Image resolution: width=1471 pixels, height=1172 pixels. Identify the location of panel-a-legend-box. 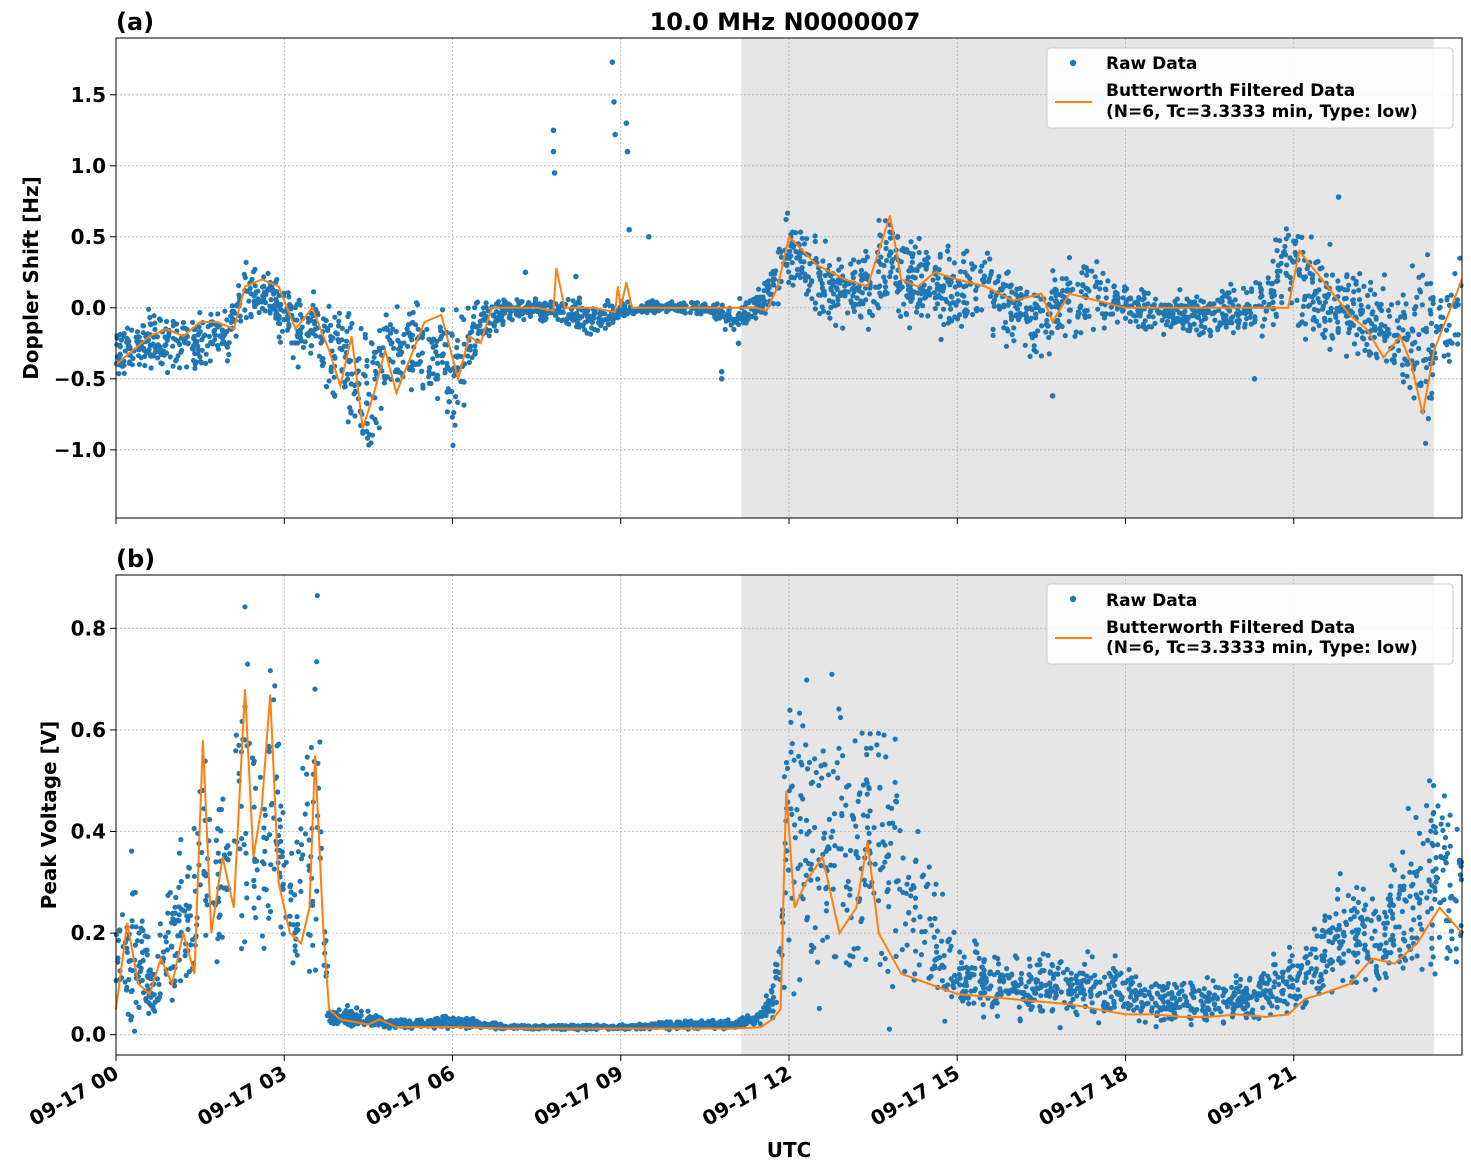
(1250, 88).